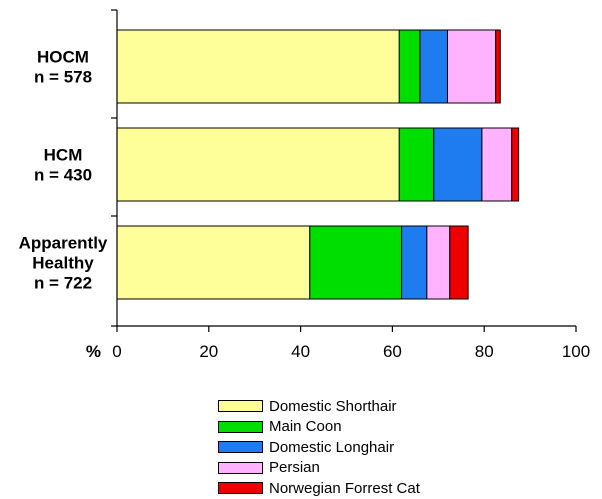  I want to click on x-tick-label: 0, so click(116, 351).